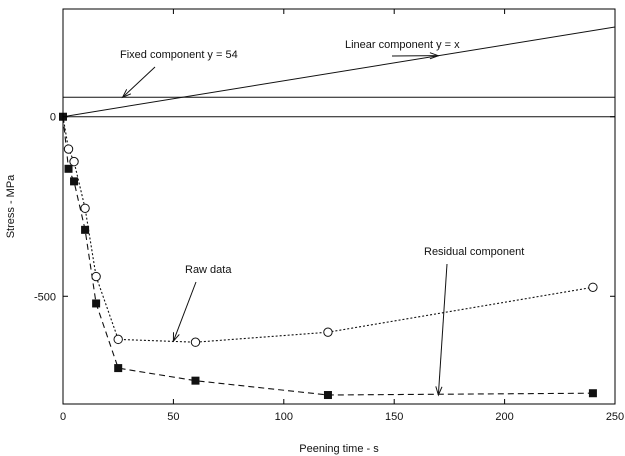 The image size is (625, 456). What do you see at coordinates (184, 311) in the screenshot?
I see `annotation-raw-data-arrow-line` at bounding box center [184, 311].